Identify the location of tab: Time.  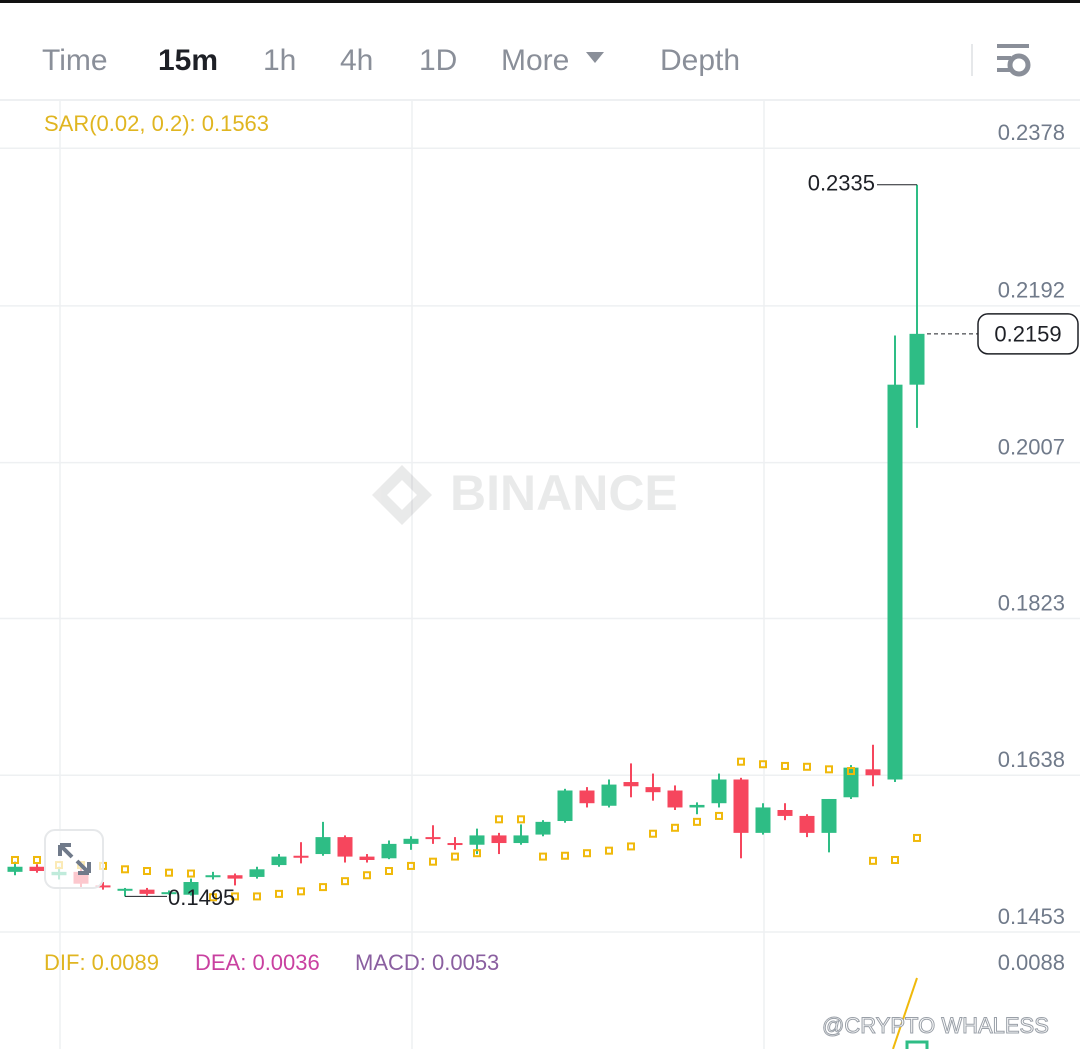
(75, 60).